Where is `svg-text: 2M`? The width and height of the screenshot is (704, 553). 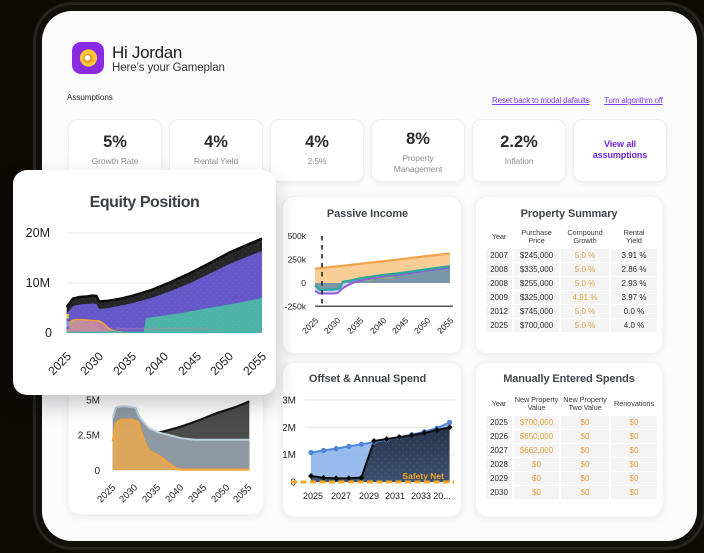 svg-text: 2M is located at coordinates (289, 428).